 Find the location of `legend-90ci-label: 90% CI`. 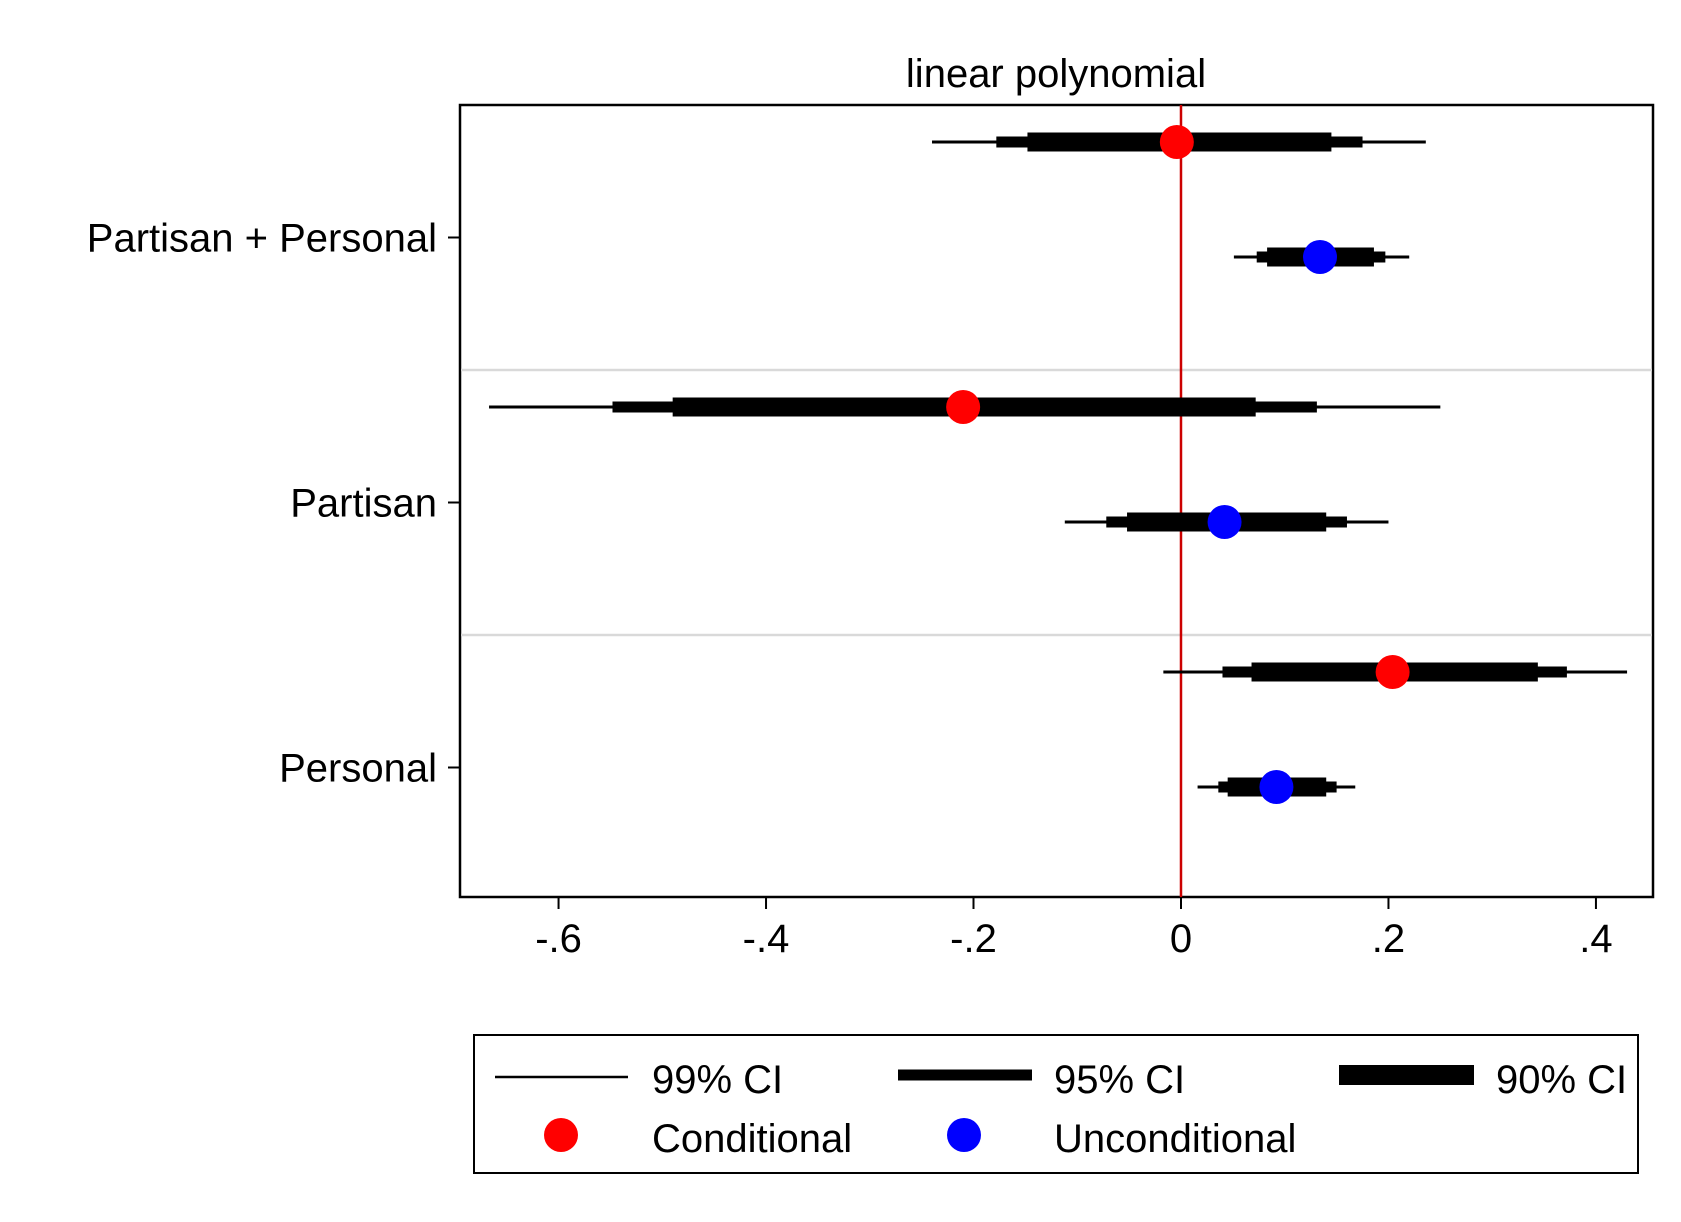

legend-90ci-label: 90% CI is located at coordinates (1561, 1080).